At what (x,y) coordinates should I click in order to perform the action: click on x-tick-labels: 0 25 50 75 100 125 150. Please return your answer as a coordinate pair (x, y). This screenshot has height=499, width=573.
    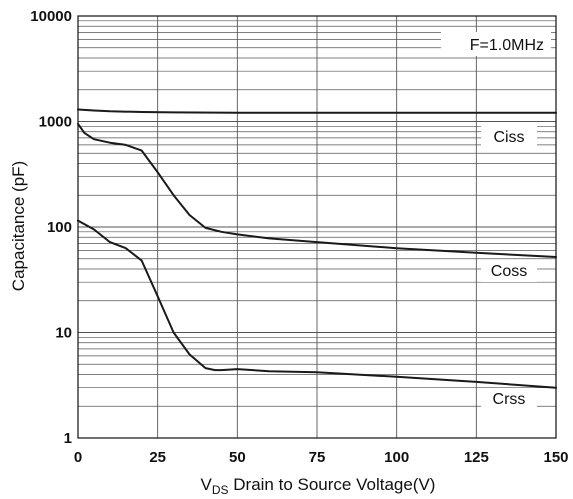
    Looking at the image, I should click on (321, 457).